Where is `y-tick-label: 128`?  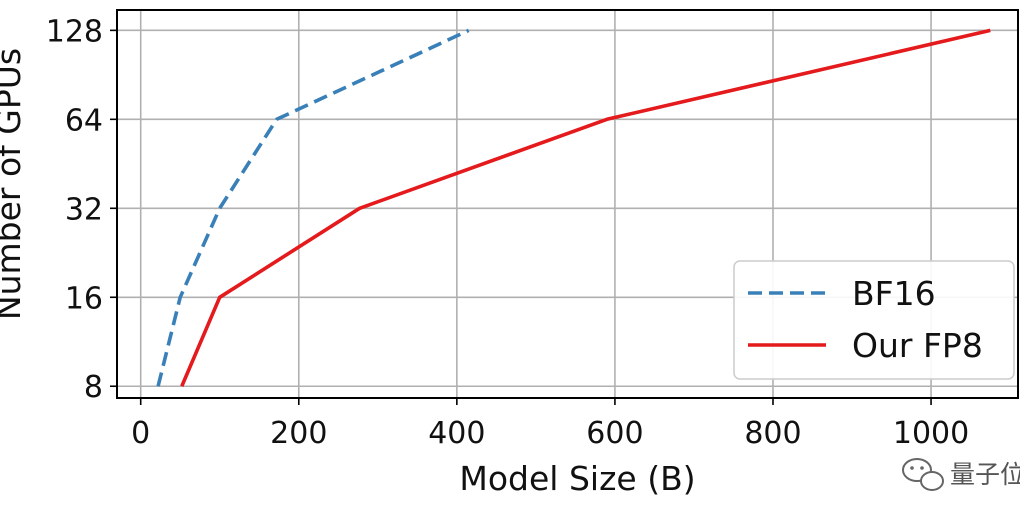 y-tick-label: 128 is located at coordinates (74, 31).